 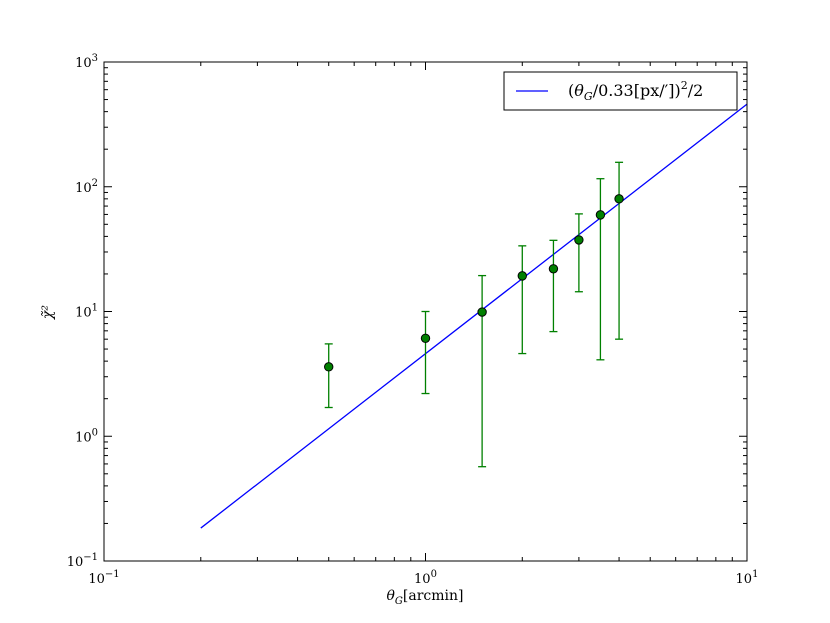 What do you see at coordinates (86, 312) in the screenshot?
I see `y-tick-label: 10¹` at bounding box center [86, 312].